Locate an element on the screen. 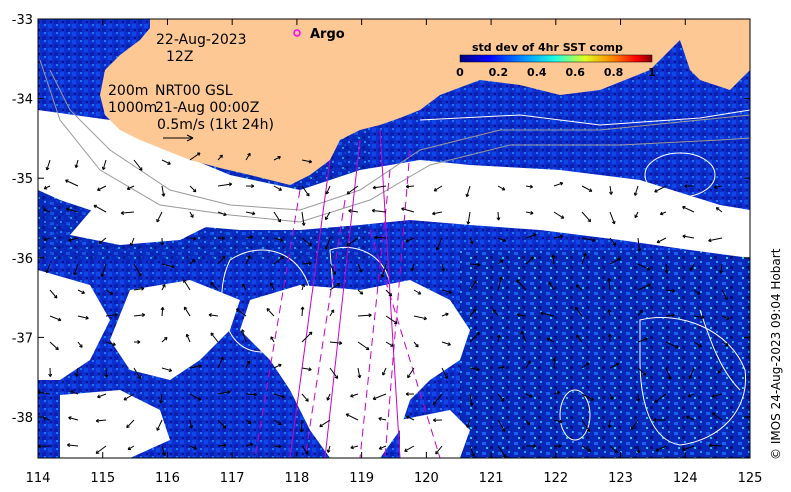  isobath-200-label: 200m is located at coordinates (128, 91).